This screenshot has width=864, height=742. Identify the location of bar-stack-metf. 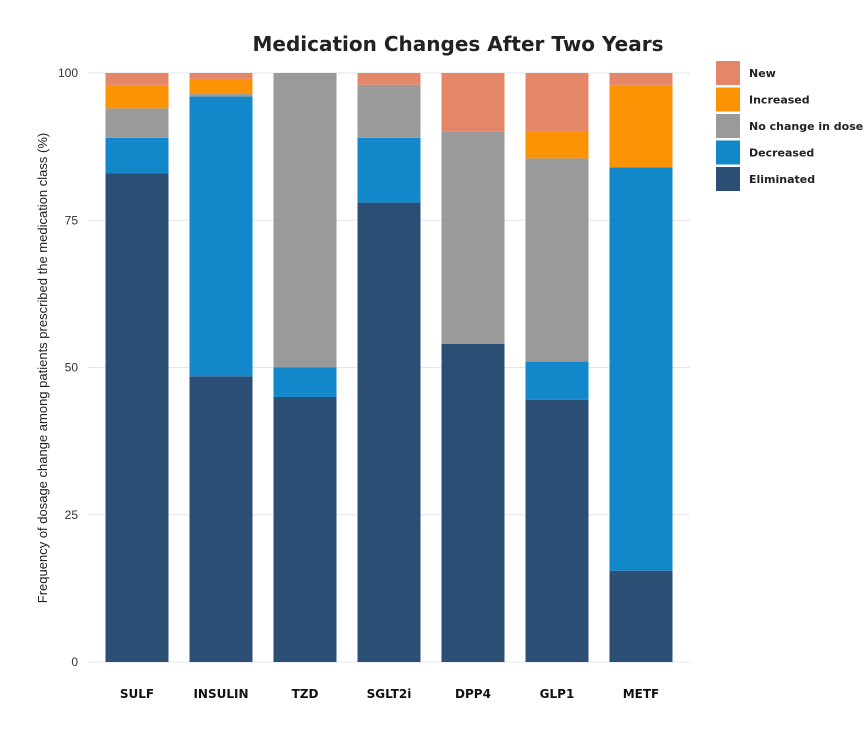
(641, 367).